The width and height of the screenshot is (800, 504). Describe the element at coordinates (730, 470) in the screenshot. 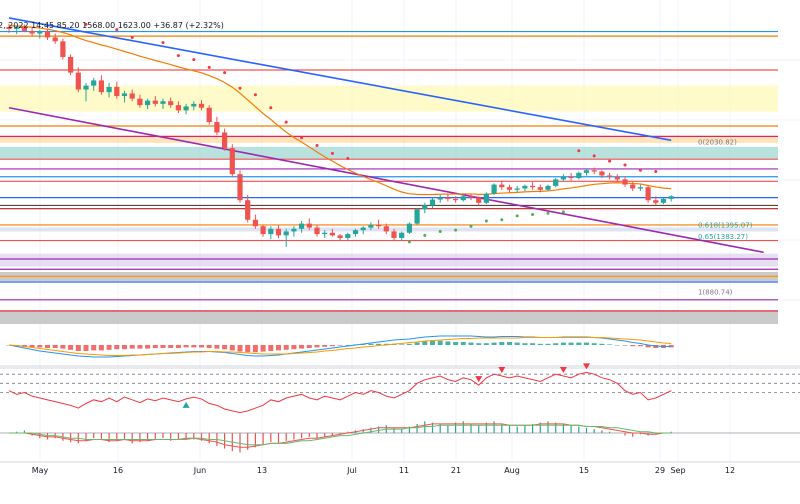

I see `x-tick-label-11: 12` at that location.